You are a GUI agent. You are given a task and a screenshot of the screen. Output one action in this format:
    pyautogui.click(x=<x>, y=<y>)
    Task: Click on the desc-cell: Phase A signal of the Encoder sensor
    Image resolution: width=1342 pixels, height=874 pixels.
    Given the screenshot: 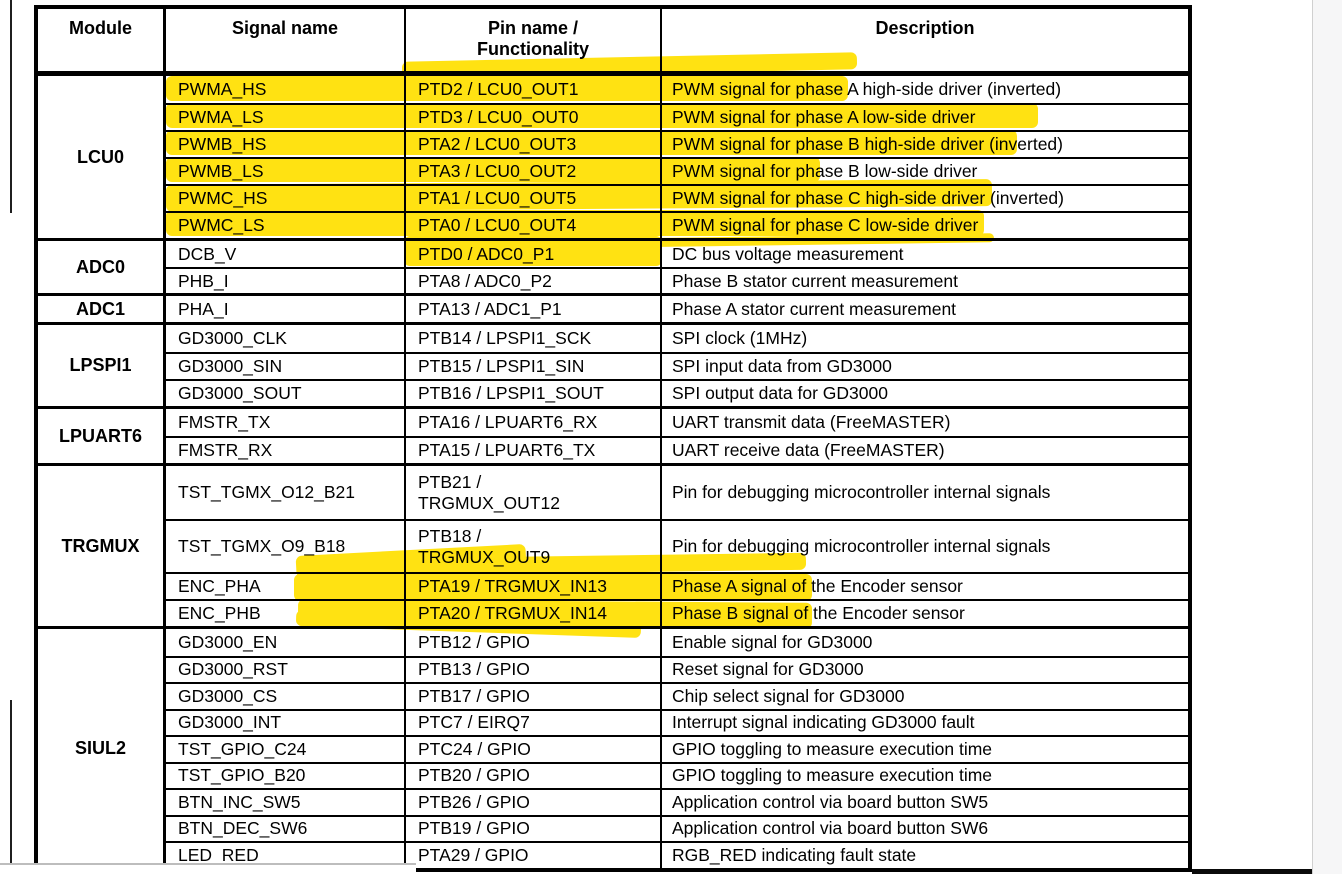 What is the action you would take?
    pyautogui.click(x=925, y=585)
    